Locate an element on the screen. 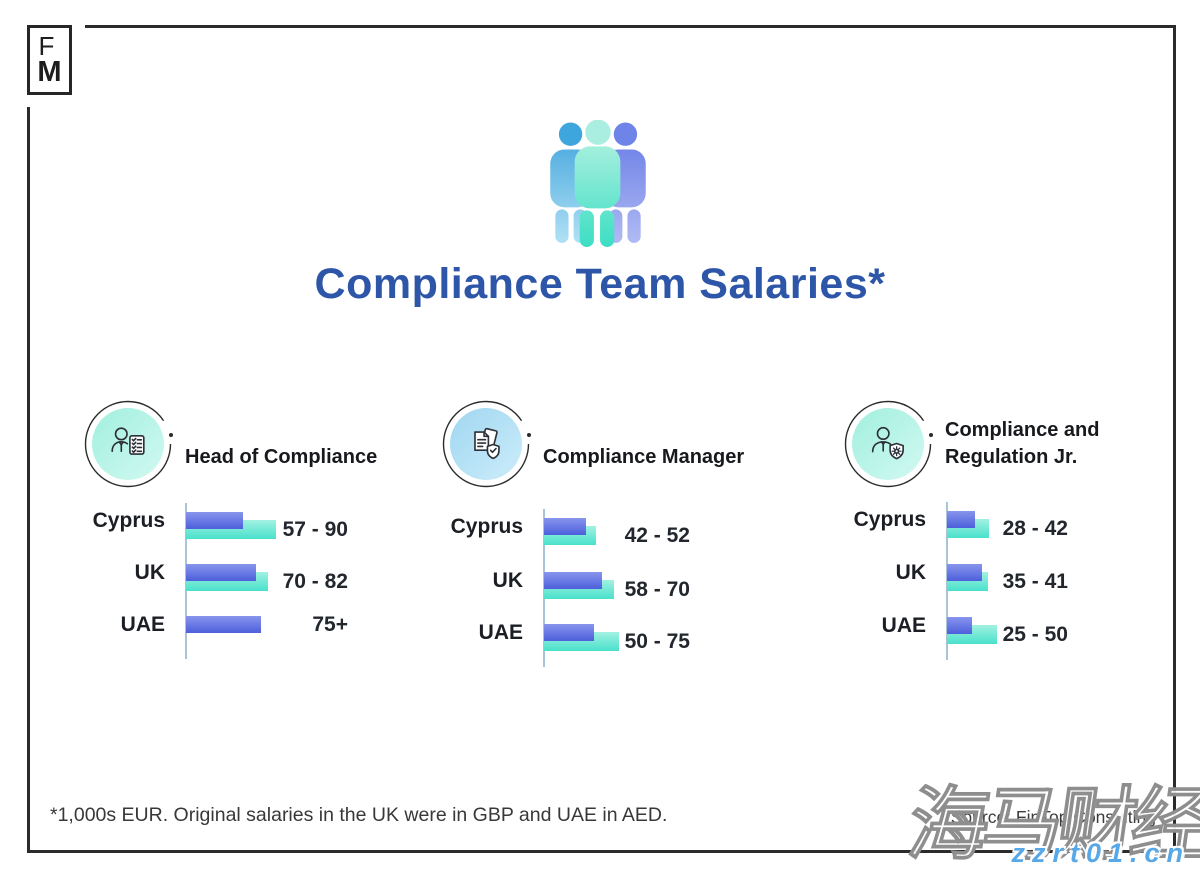  watermark-site: zzrt01.cn is located at coordinates (1100, 853).